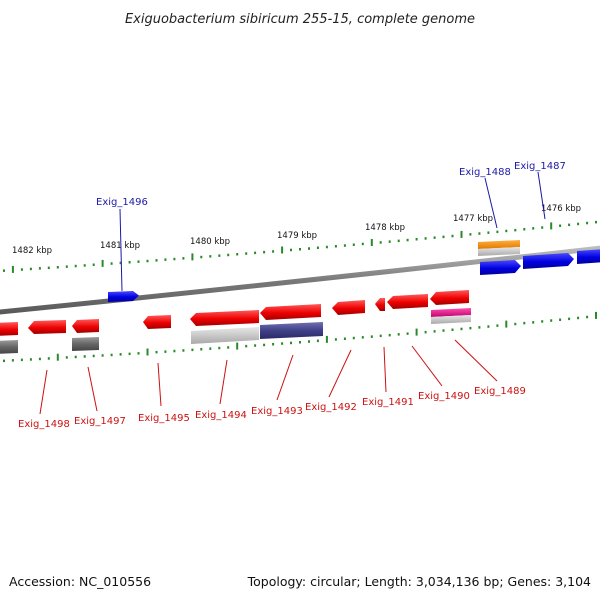 The height and width of the screenshot is (600, 600). Describe the element at coordinates (540, 166) in the screenshot. I see `label-exig-1487: Exig_1487` at that location.